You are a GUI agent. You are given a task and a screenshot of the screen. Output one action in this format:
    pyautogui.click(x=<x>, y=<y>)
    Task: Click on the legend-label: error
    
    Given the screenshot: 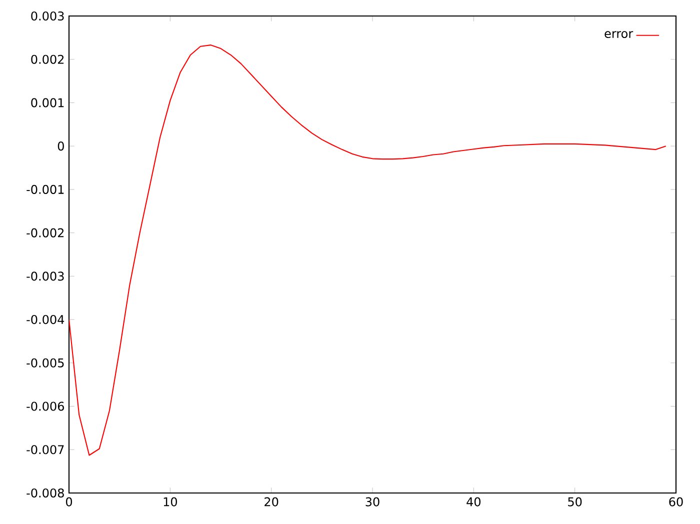 What is the action you would take?
    pyautogui.click(x=619, y=34)
    